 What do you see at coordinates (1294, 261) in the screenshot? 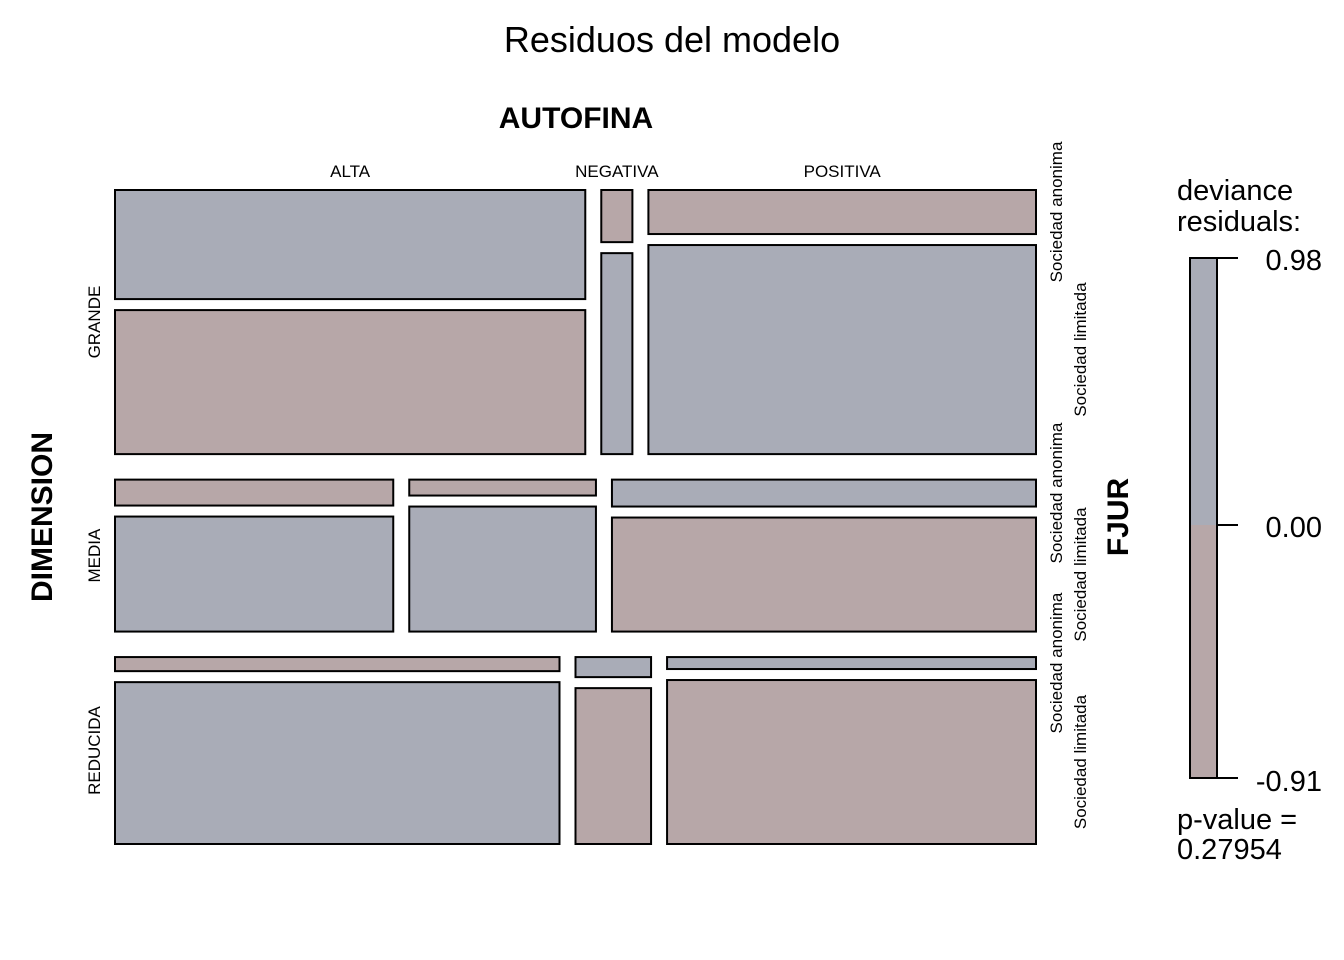
I see `legend-max-label: 0.98` at bounding box center [1294, 261].